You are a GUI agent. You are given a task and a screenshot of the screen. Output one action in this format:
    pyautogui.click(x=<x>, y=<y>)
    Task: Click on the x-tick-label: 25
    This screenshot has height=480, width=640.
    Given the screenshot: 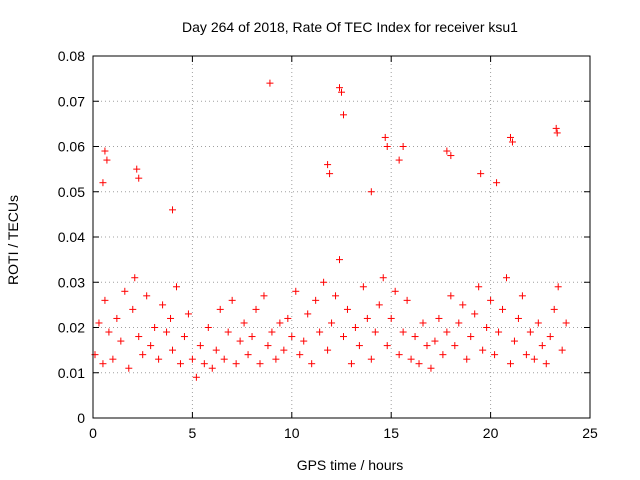 What is the action you would take?
    pyautogui.click(x=590, y=433)
    